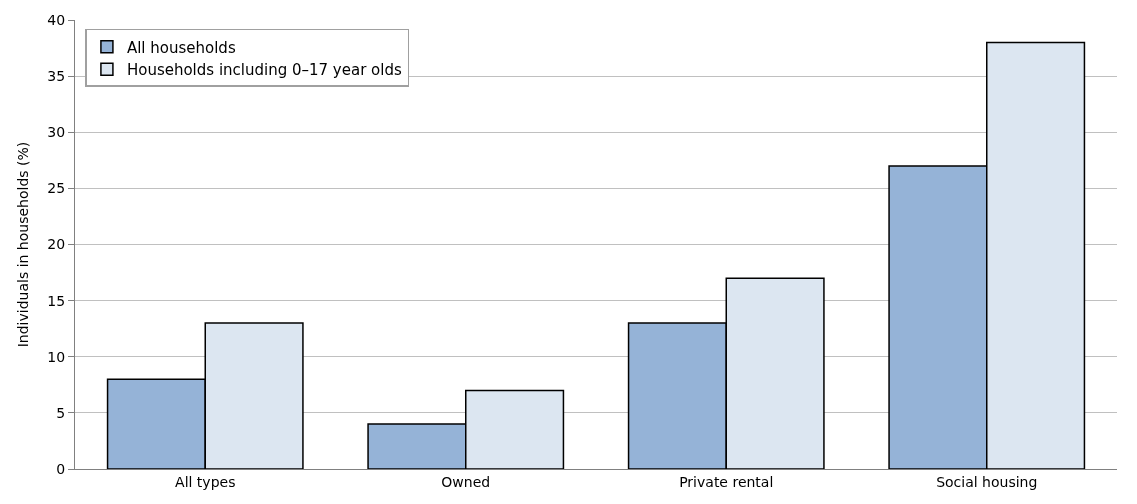 This screenshot has width=1137, height=504. I want to click on y-tick-label: 30, so click(56, 132).